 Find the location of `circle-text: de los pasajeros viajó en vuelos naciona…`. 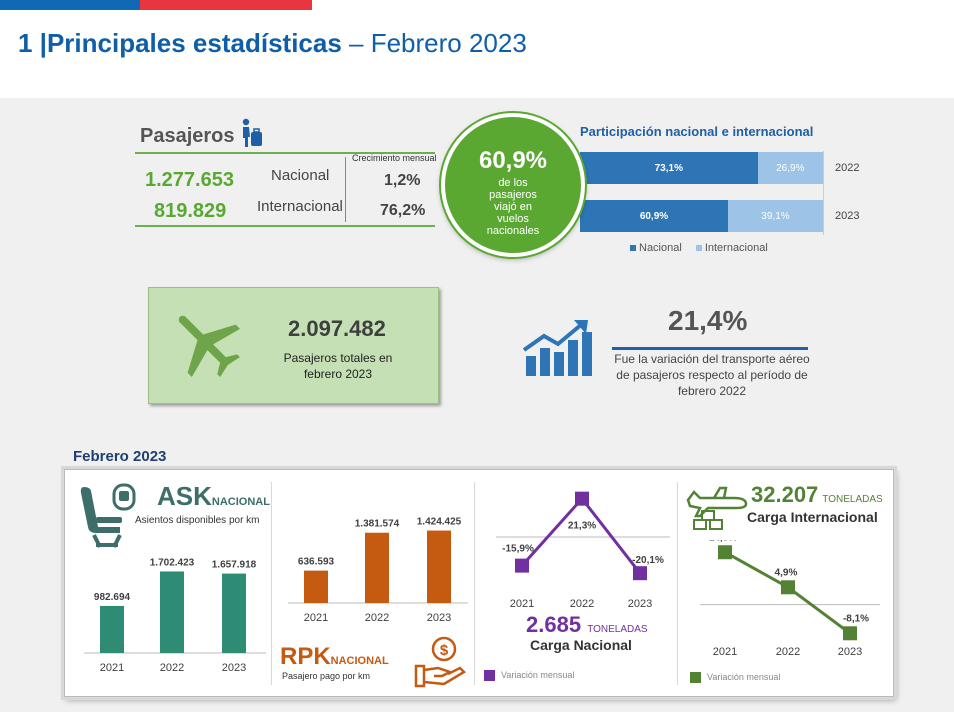

circle-text: de los pasajeros viajó en vuelos naciona… is located at coordinates (513, 207).